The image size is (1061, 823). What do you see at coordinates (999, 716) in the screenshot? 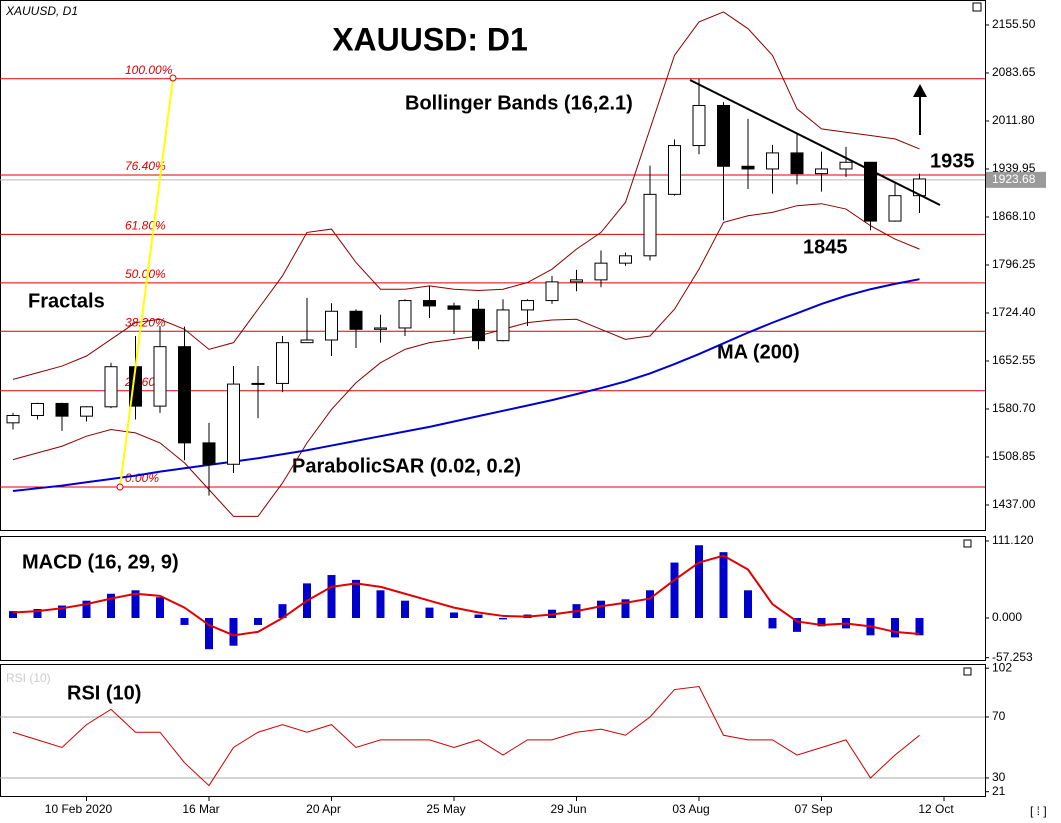
I see `y-tick-label: 70` at bounding box center [999, 716].